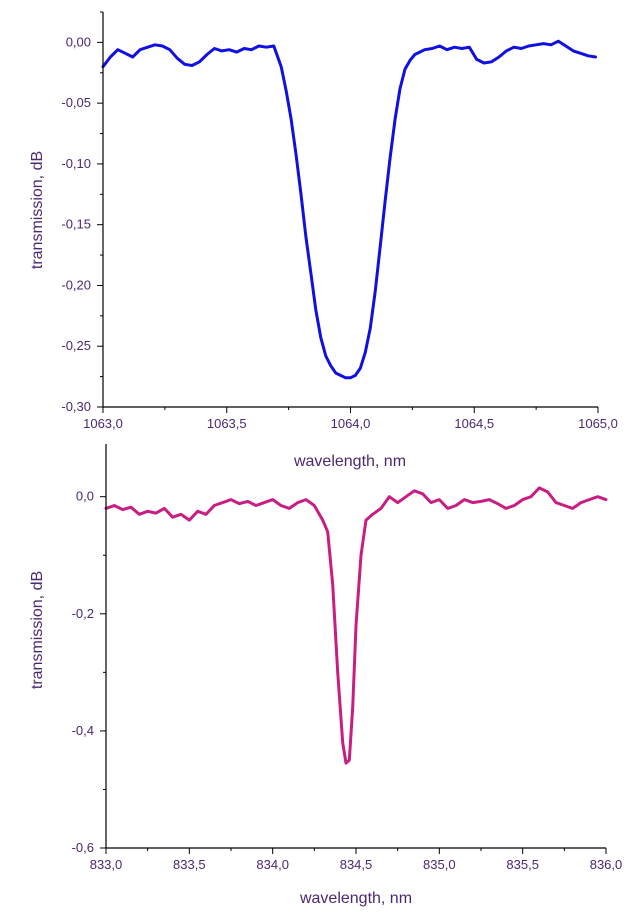  I want to click on chart-2-x-tick-label: 834,0, so click(272, 864).